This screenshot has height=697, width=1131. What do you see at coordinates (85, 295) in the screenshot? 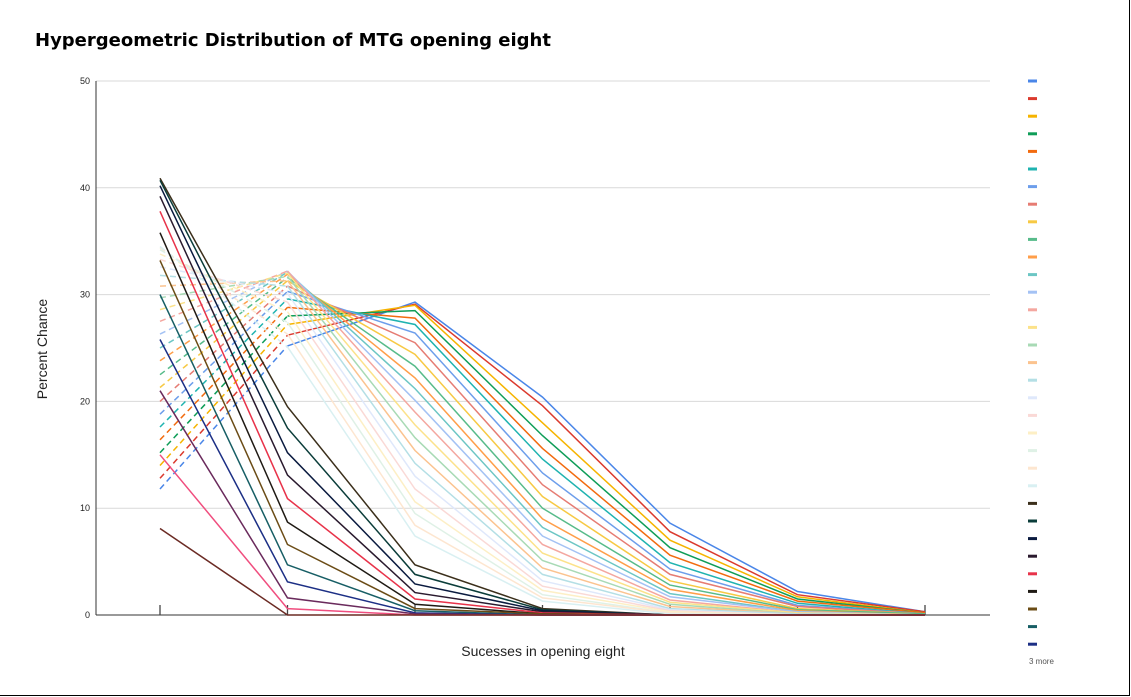
I see `y-tick-label: 30` at bounding box center [85, 295].